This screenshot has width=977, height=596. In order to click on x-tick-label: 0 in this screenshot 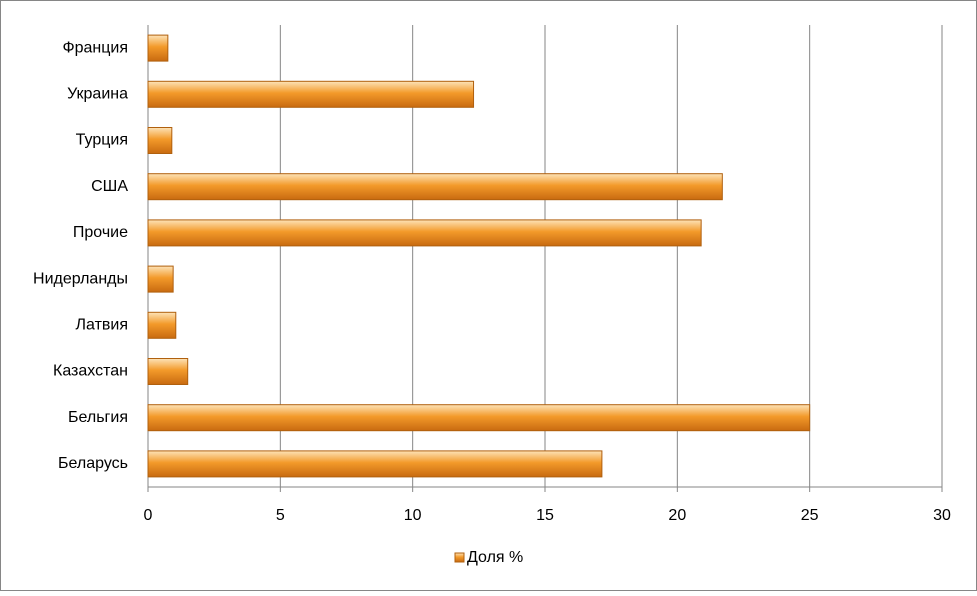, I will do `click(148, 515)`.